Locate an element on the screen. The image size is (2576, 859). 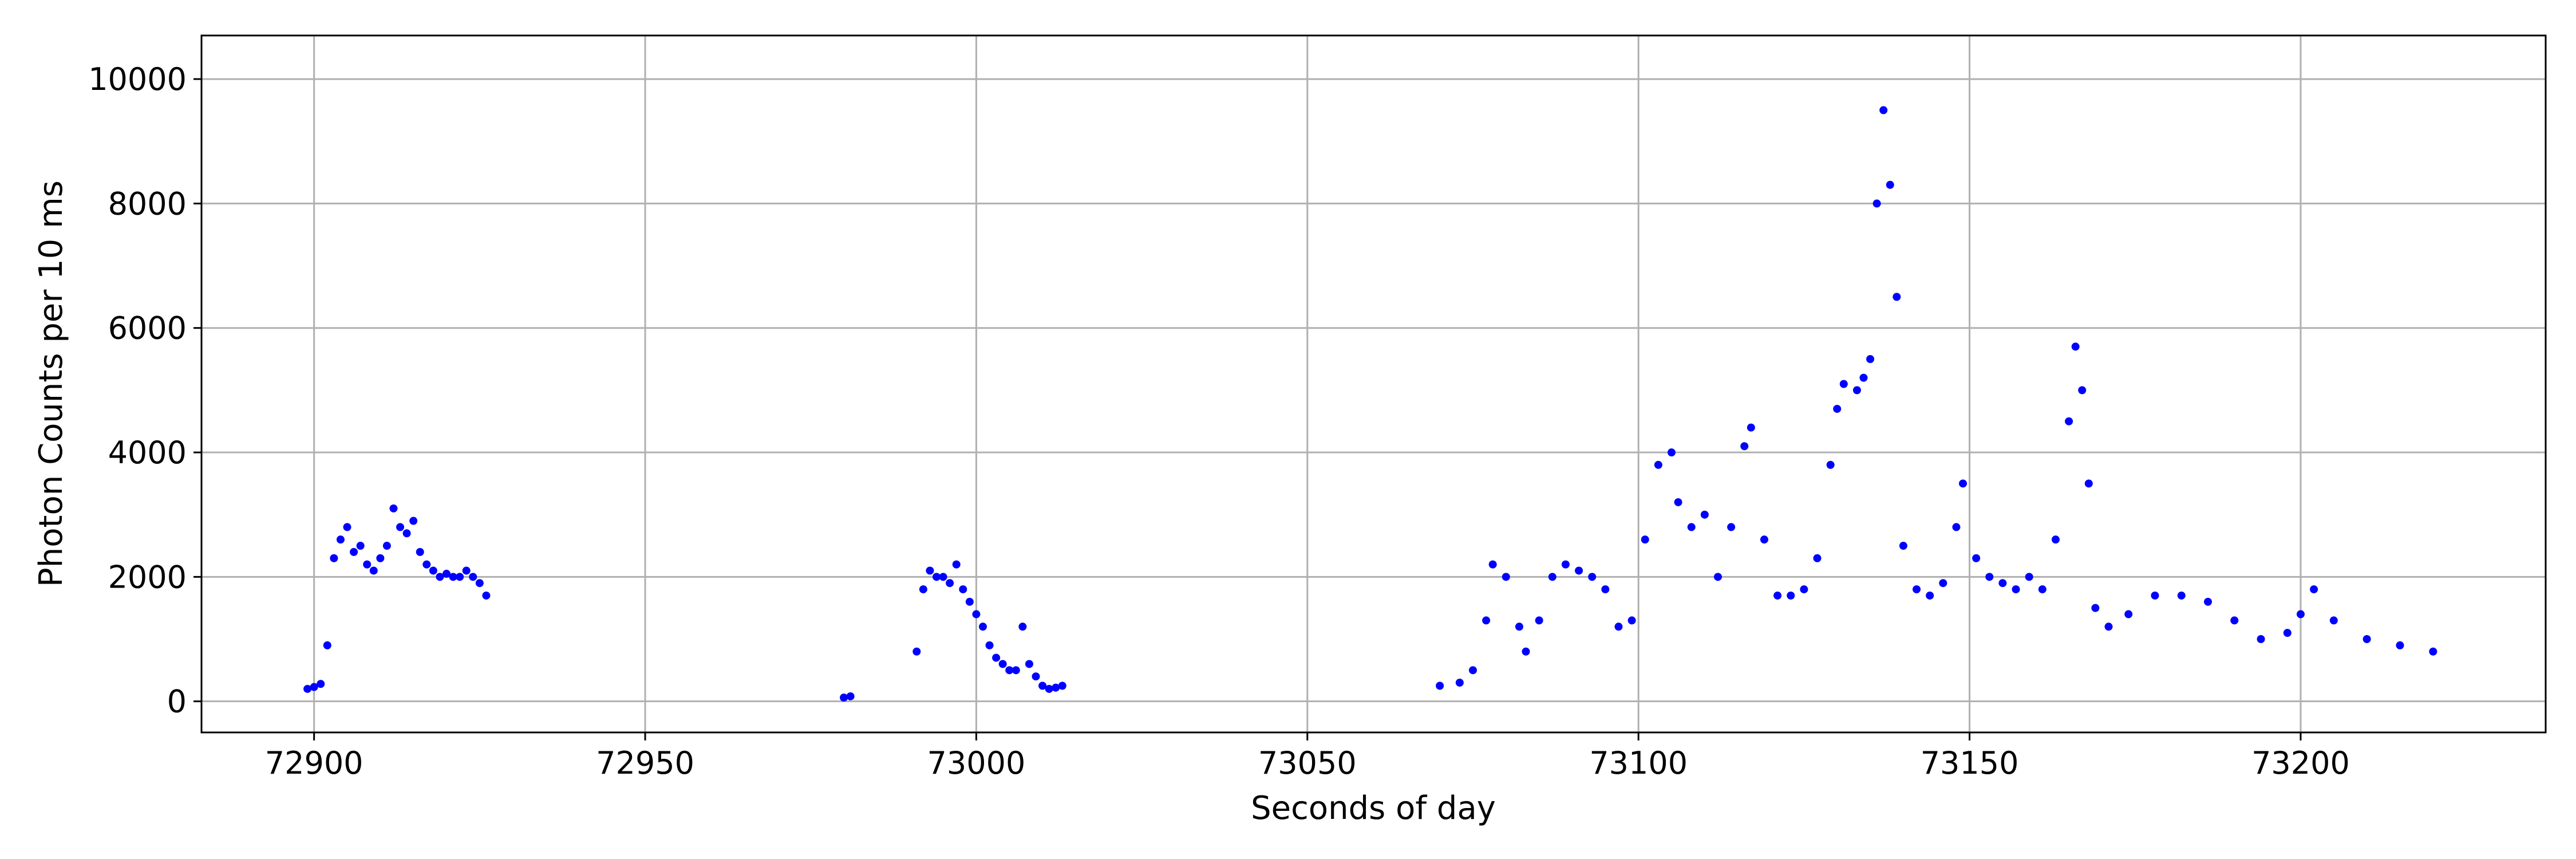
y-tick-label: 0 is located at coordinates (177, 702).